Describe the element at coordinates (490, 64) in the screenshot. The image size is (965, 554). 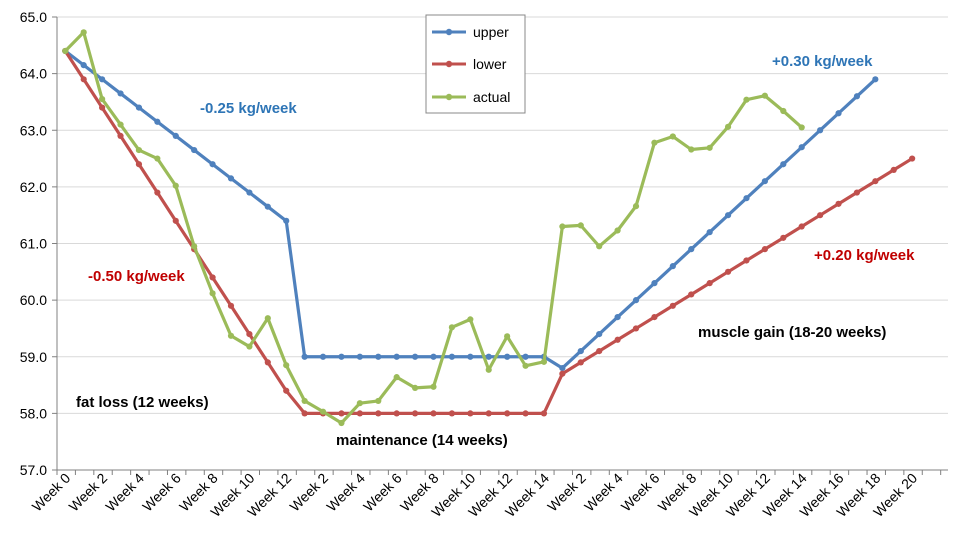
I see `legend-label-lower: lower` at that location.